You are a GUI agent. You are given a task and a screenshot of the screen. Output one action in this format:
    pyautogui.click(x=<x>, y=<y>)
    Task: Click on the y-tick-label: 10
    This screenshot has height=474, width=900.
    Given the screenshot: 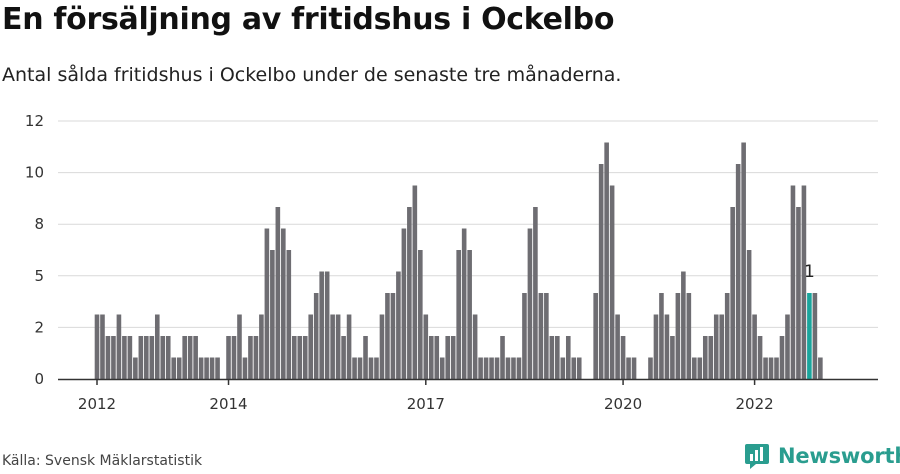 What is the action you would take?
    pyautogui.click(x=34, y=173)
    